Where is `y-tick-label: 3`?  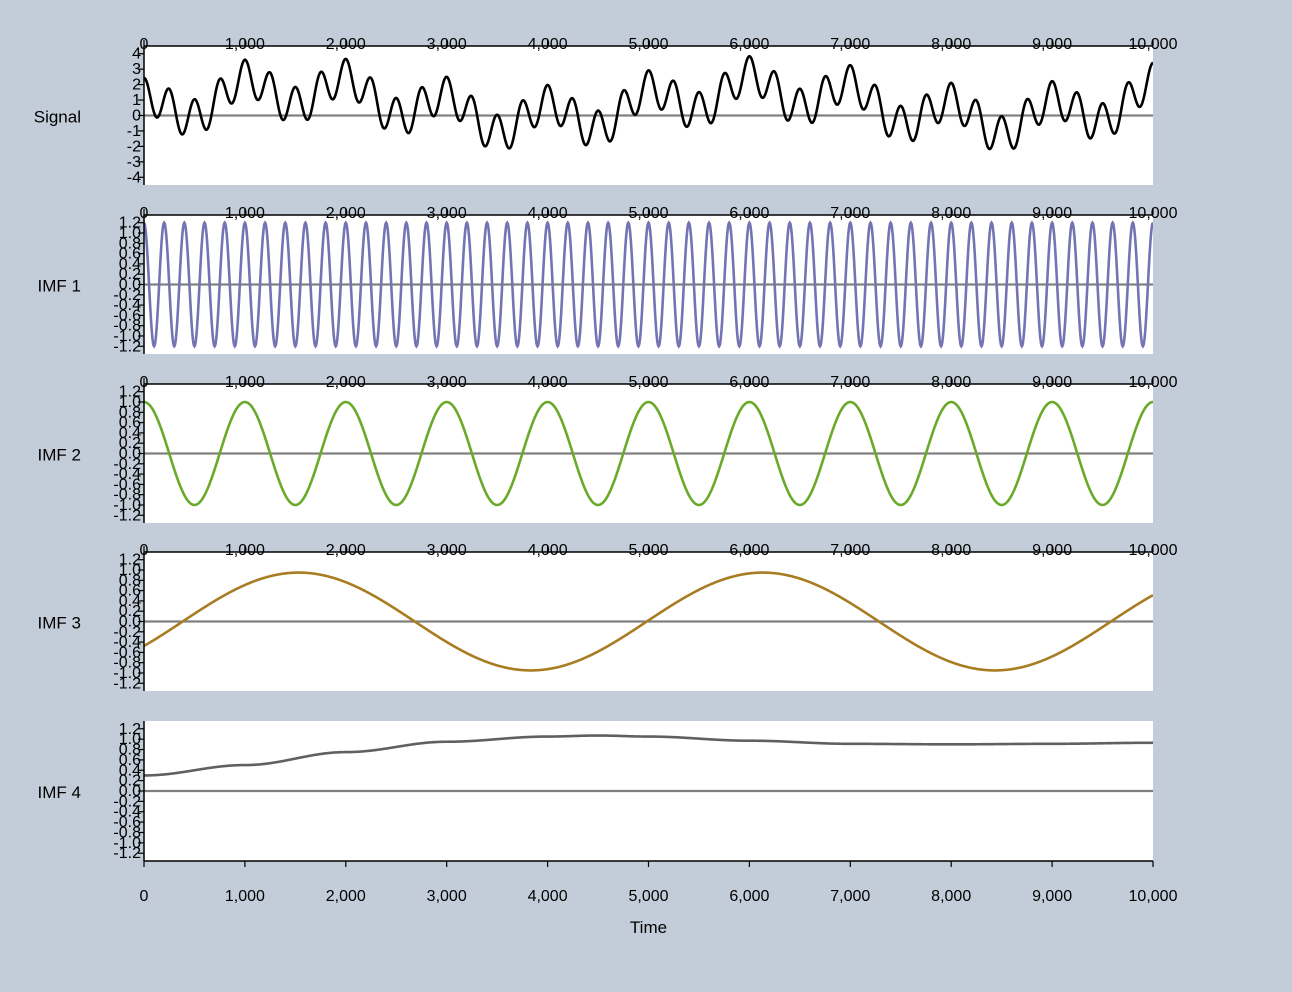
y-tick-label: 3 is located at coordinates (136, 69).